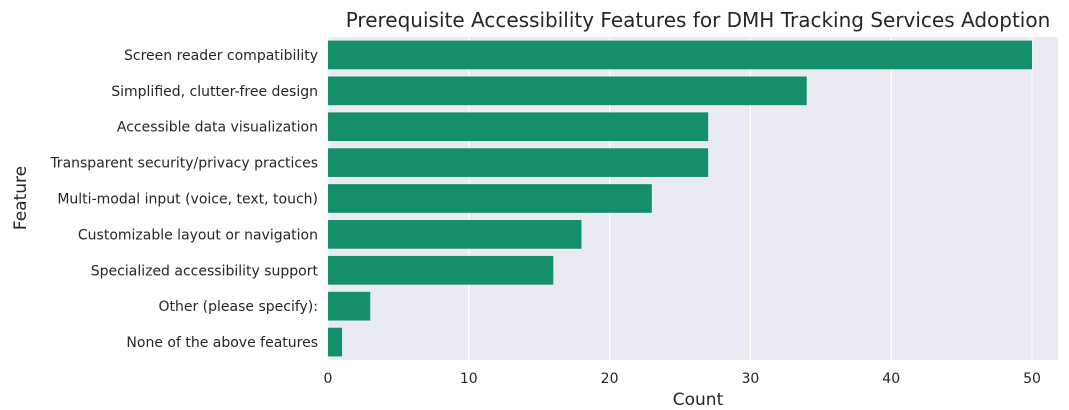 The width and height of the screenshot is (1069, 410). I want to click on category-label: Customizable layout or navigation, so click(198, 235).